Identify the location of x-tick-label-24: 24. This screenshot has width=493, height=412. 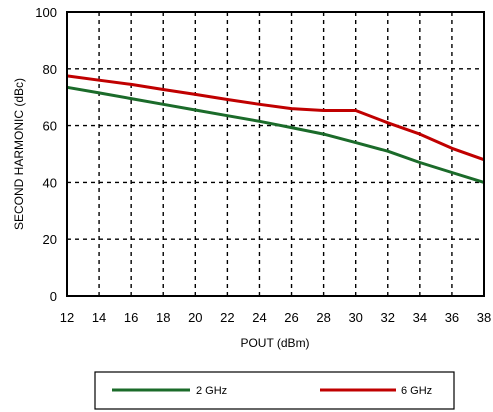
(259, 317).